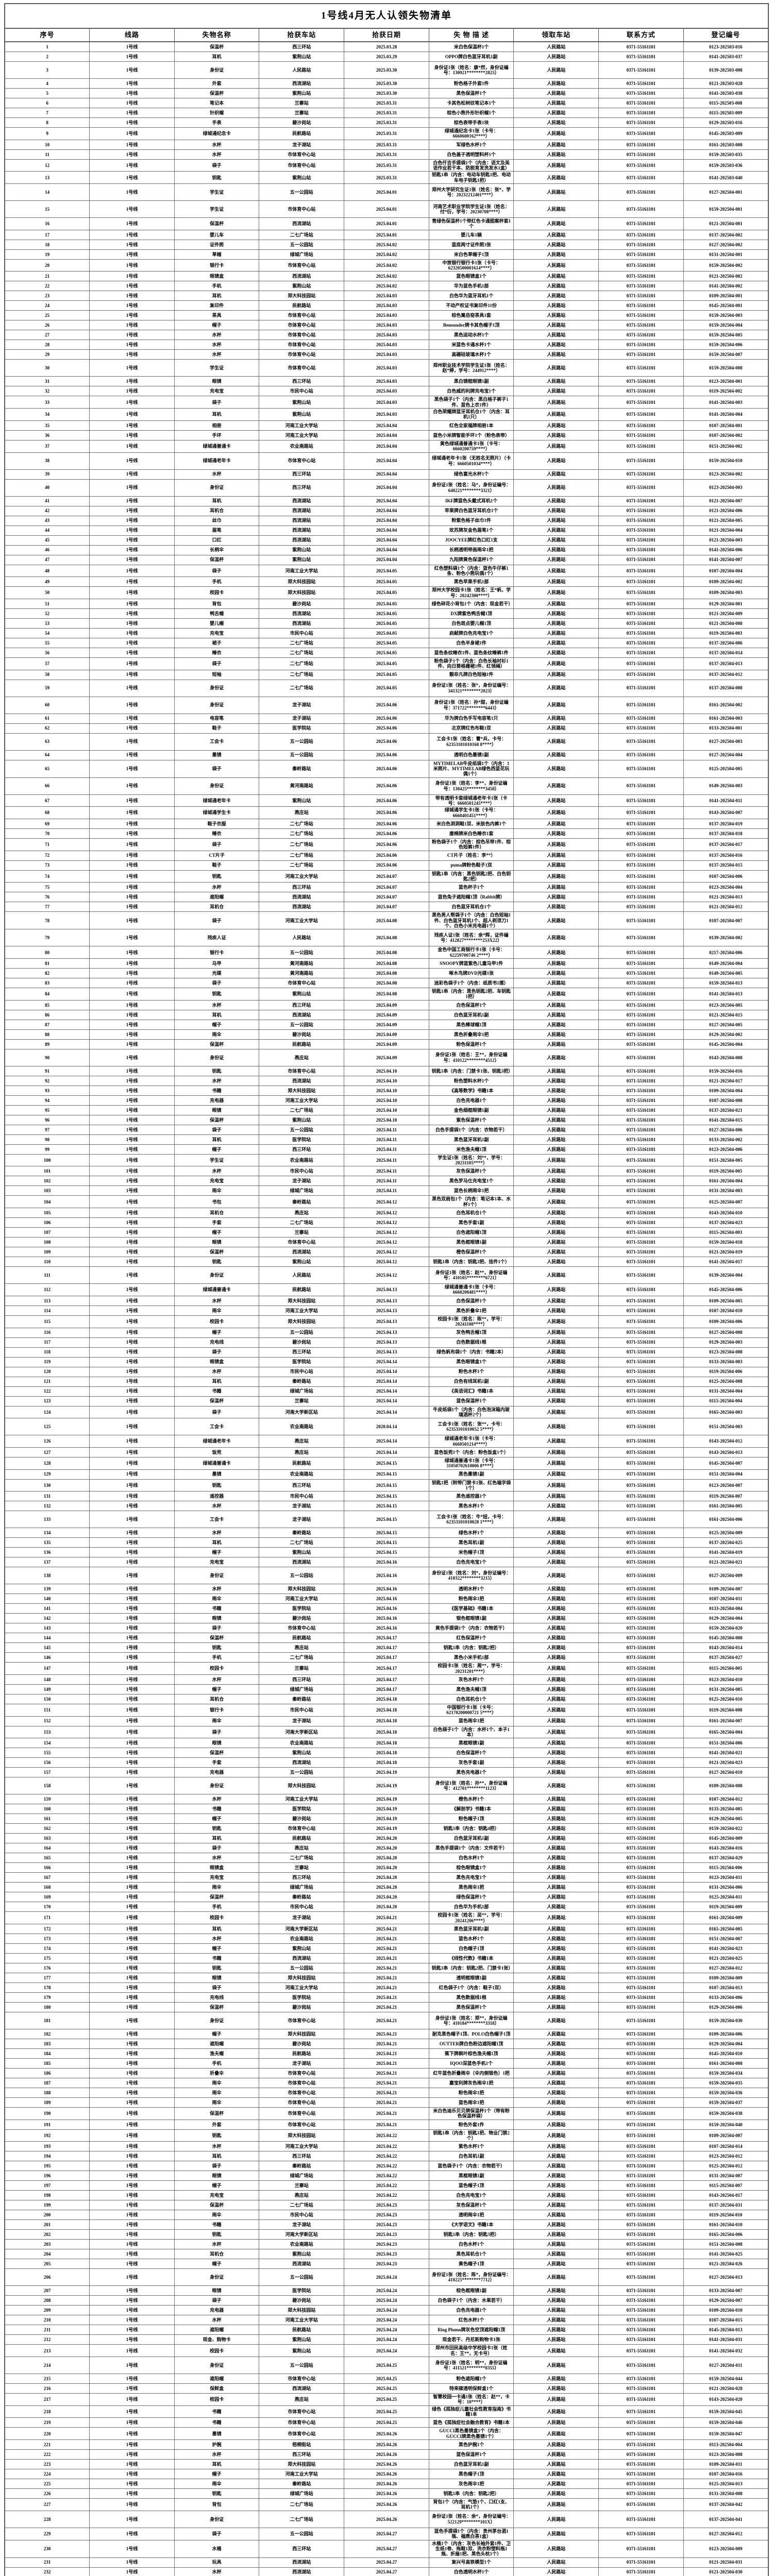 This screenshot has height=2576, width=773. Describe the element at coordinates (217, 973) in the screenshot. I see `cell-item-name: 光碟` at that location.